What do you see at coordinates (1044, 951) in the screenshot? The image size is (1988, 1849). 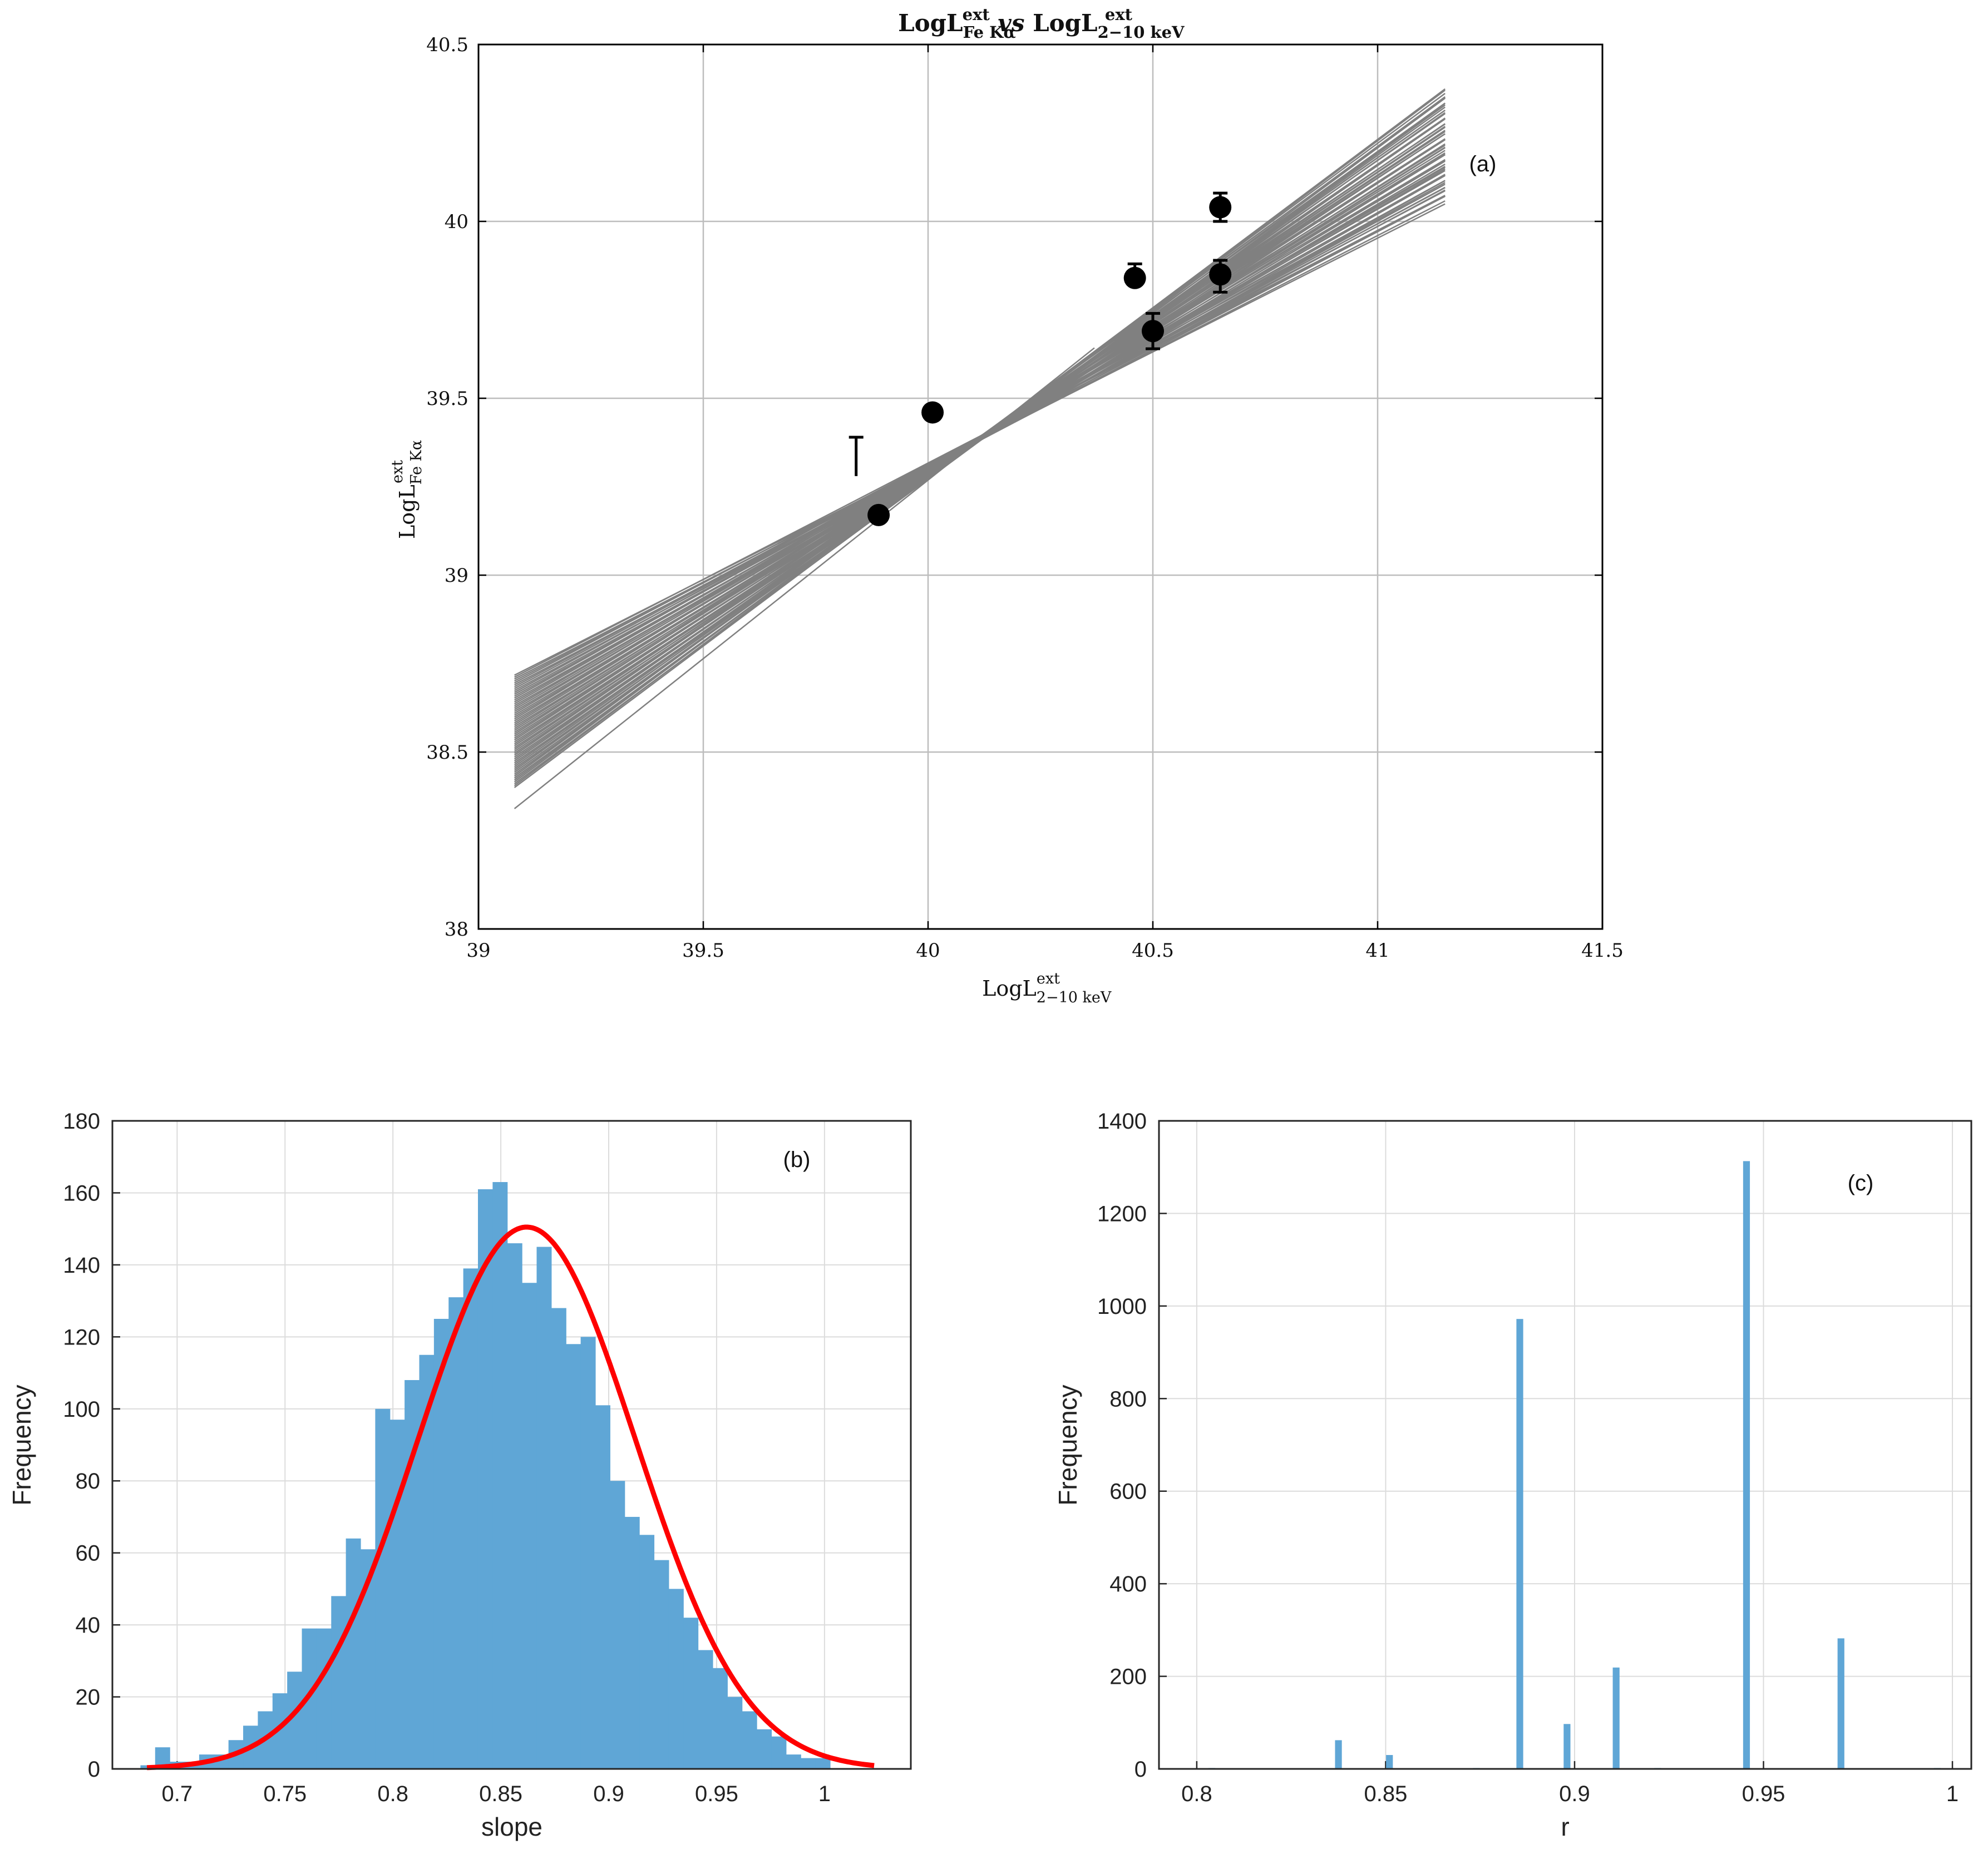 I see `panel-a-x-tick-labels: 39 39.5 40 40.5 41 41.5` at bounding box center [1044, 951].